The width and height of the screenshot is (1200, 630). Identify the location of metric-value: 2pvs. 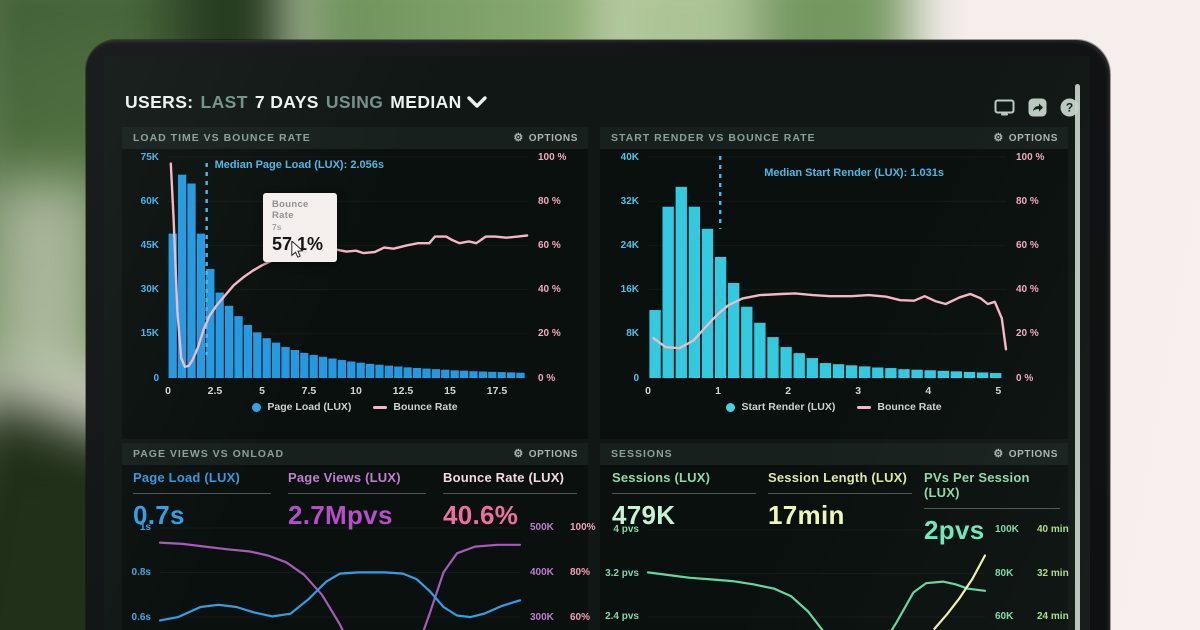
(954, 530).